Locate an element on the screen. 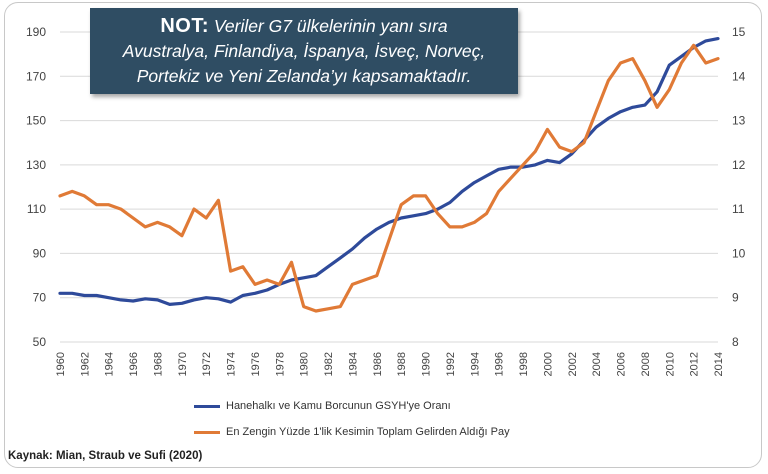 The image size is (768, 474). x-tick-label: 2006 is located at coordinates (622, 364).